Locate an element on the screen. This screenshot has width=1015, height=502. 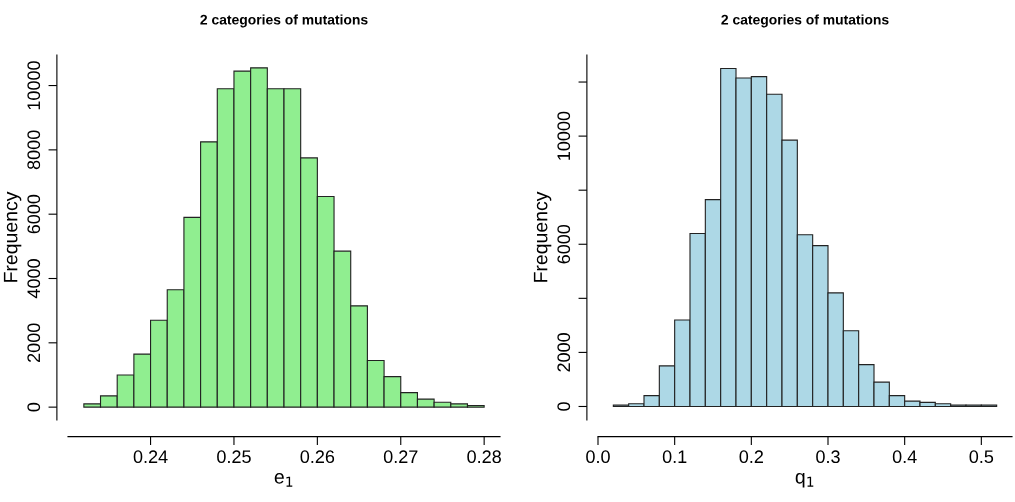
x-axis-title: q$_{1}$ is located at coordinates (804, 480).